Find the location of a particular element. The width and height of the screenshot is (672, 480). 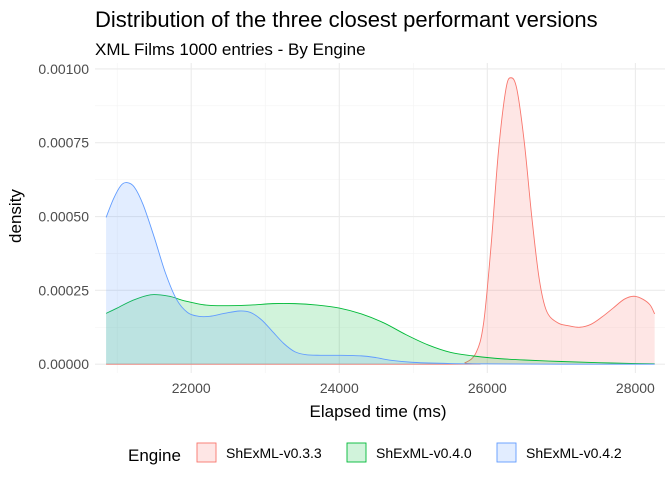

x-axis-ticks: 22000 24000 26000 28000 is located at coordinates (413, 388).